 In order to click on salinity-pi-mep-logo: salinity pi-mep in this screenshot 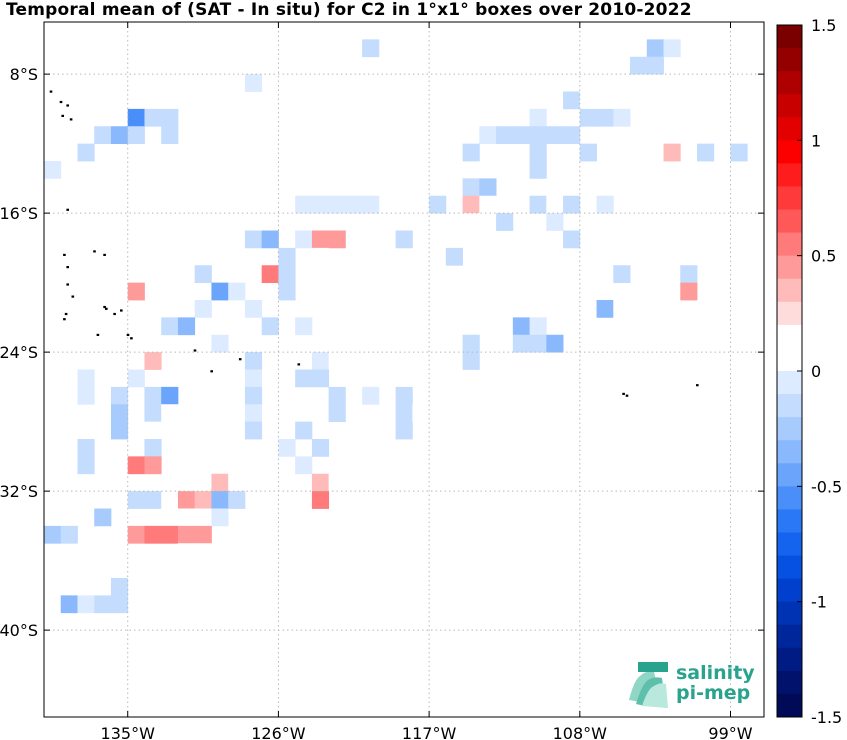, I will do `click(692, 685)`.